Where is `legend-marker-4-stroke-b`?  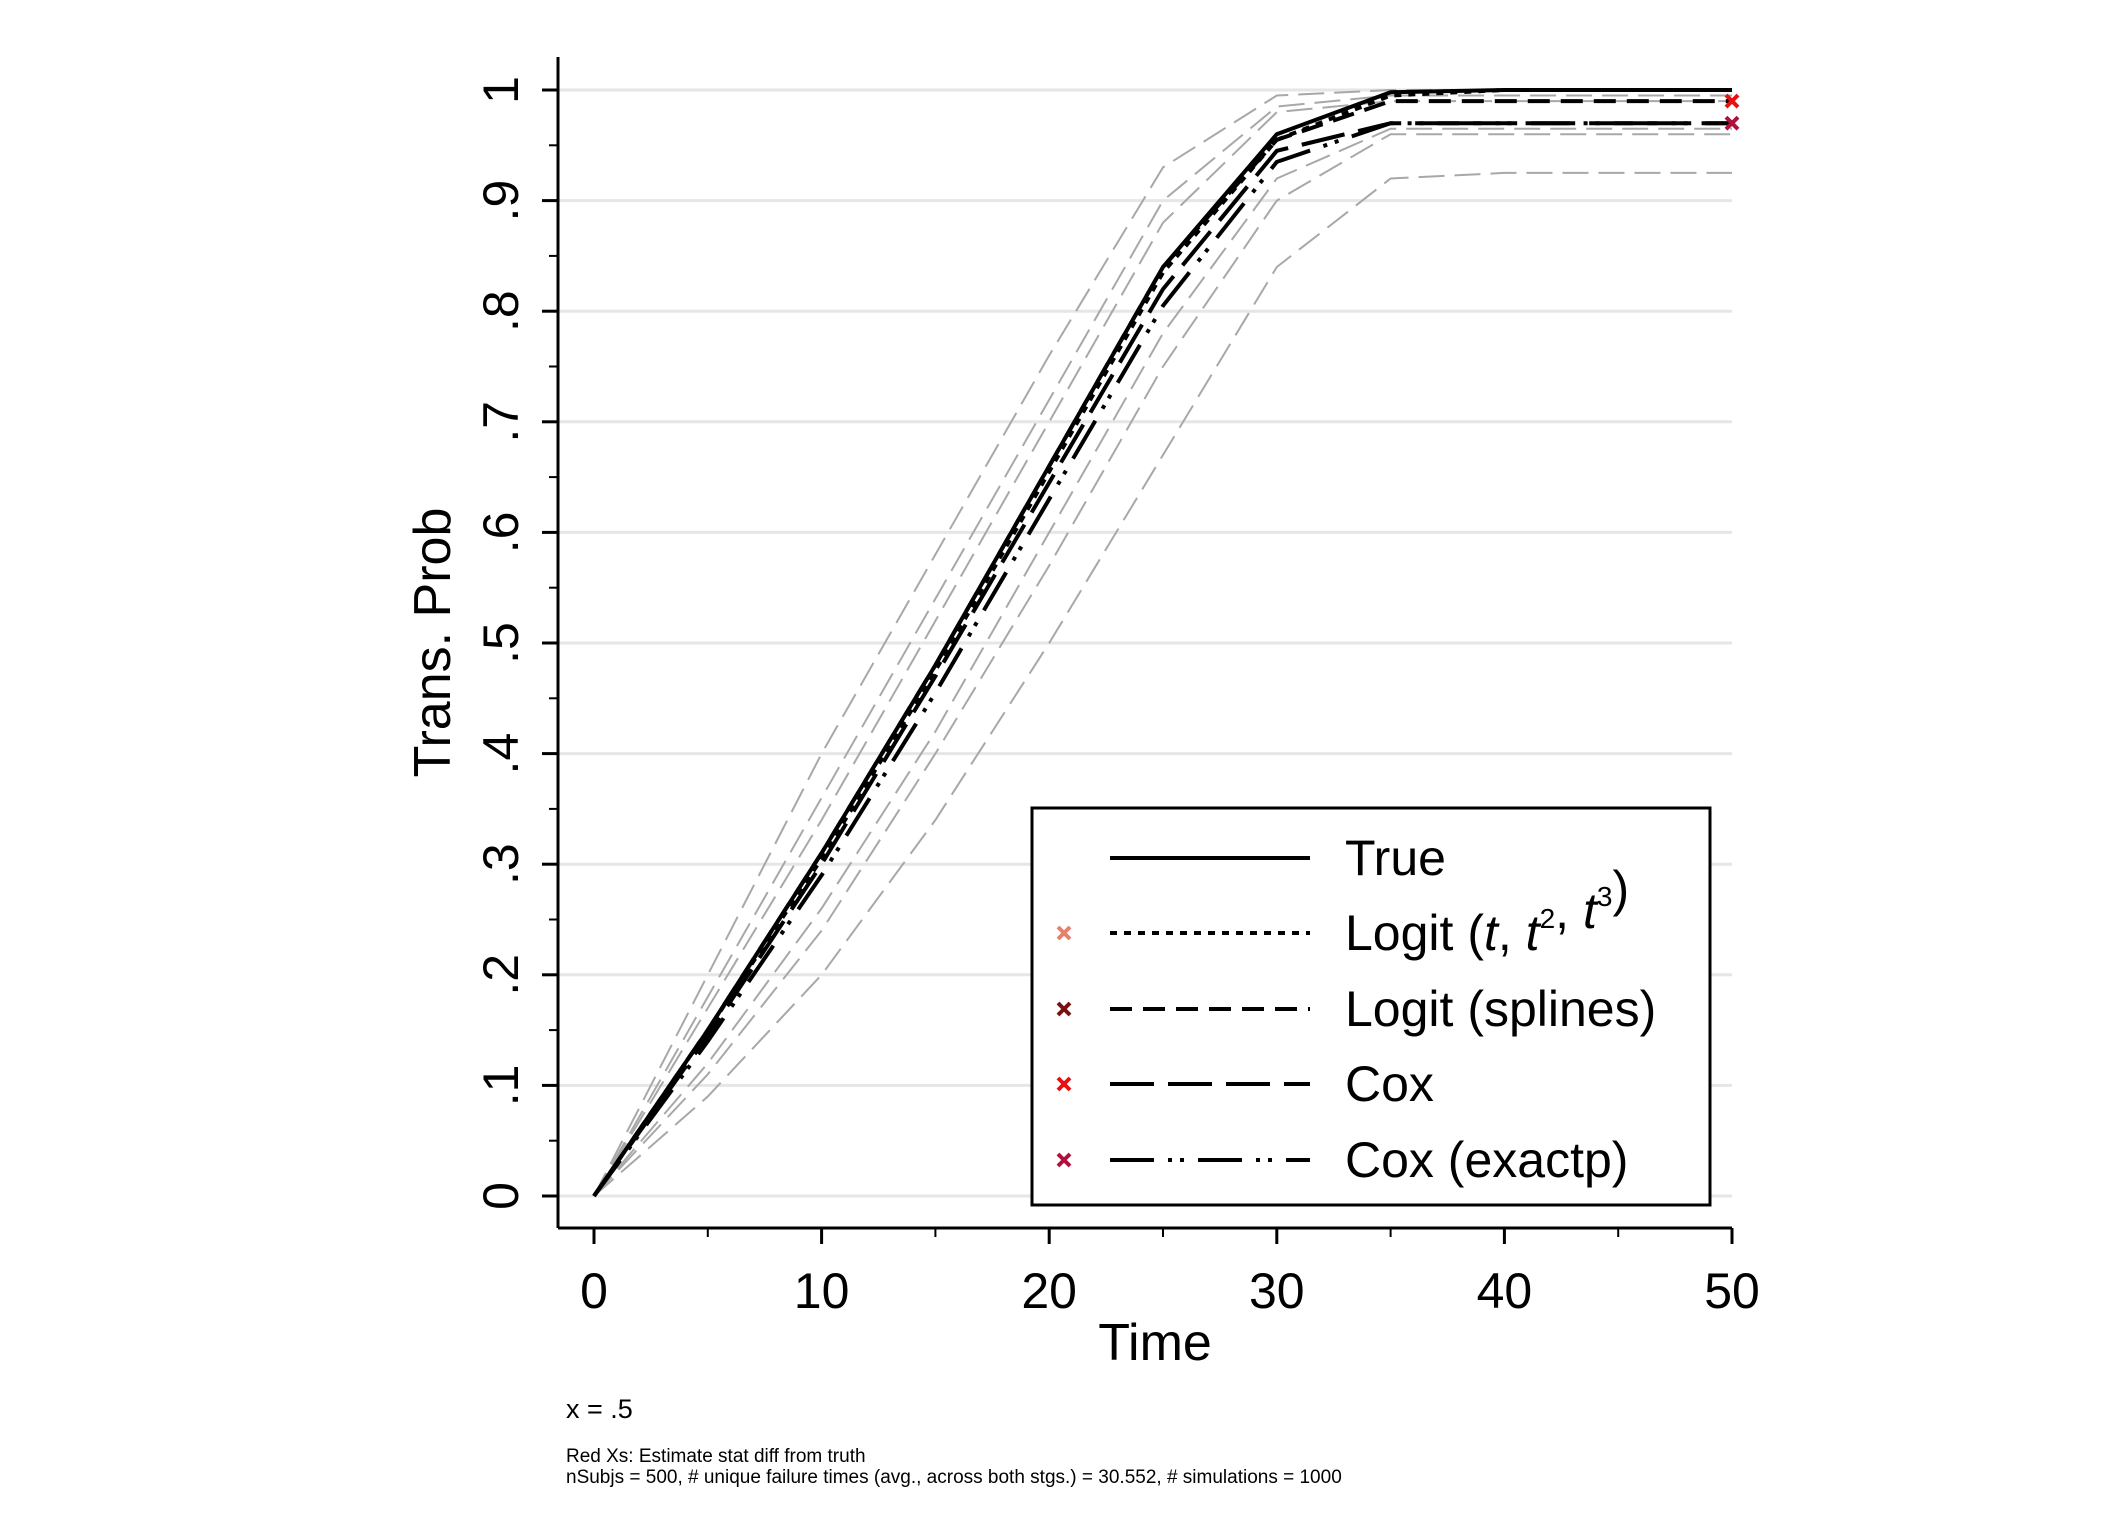 legend-marker-4-stroke-b is located at coordinates (1064, 1160).